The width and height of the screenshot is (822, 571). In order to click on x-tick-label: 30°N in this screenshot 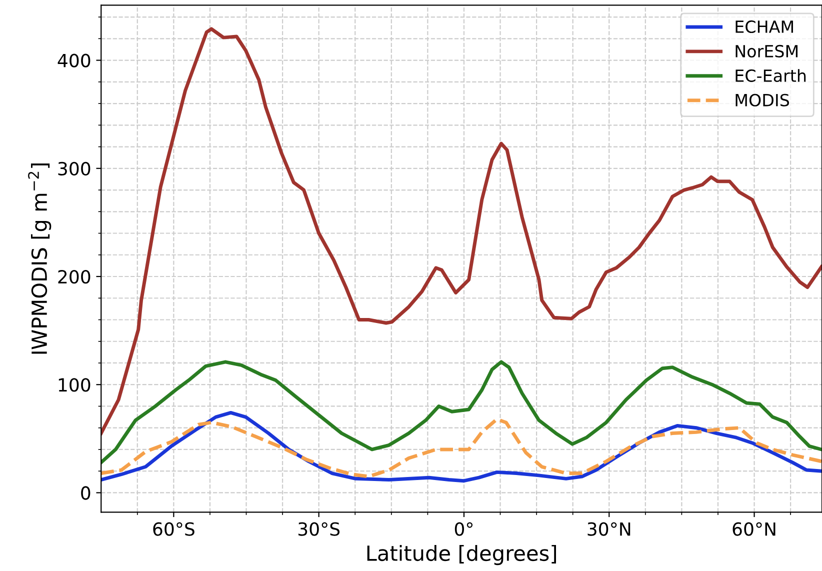, I will do `click(609, 529)`.